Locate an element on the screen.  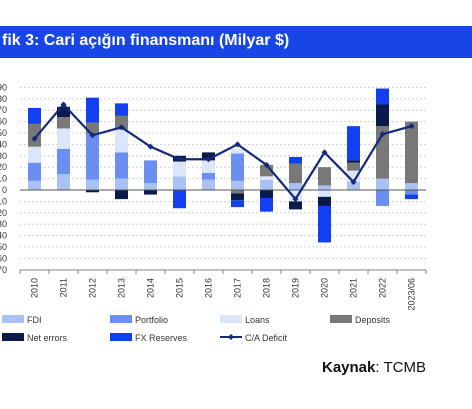
x-tick-label: 2023/06 is located at coordinates (412, 294).